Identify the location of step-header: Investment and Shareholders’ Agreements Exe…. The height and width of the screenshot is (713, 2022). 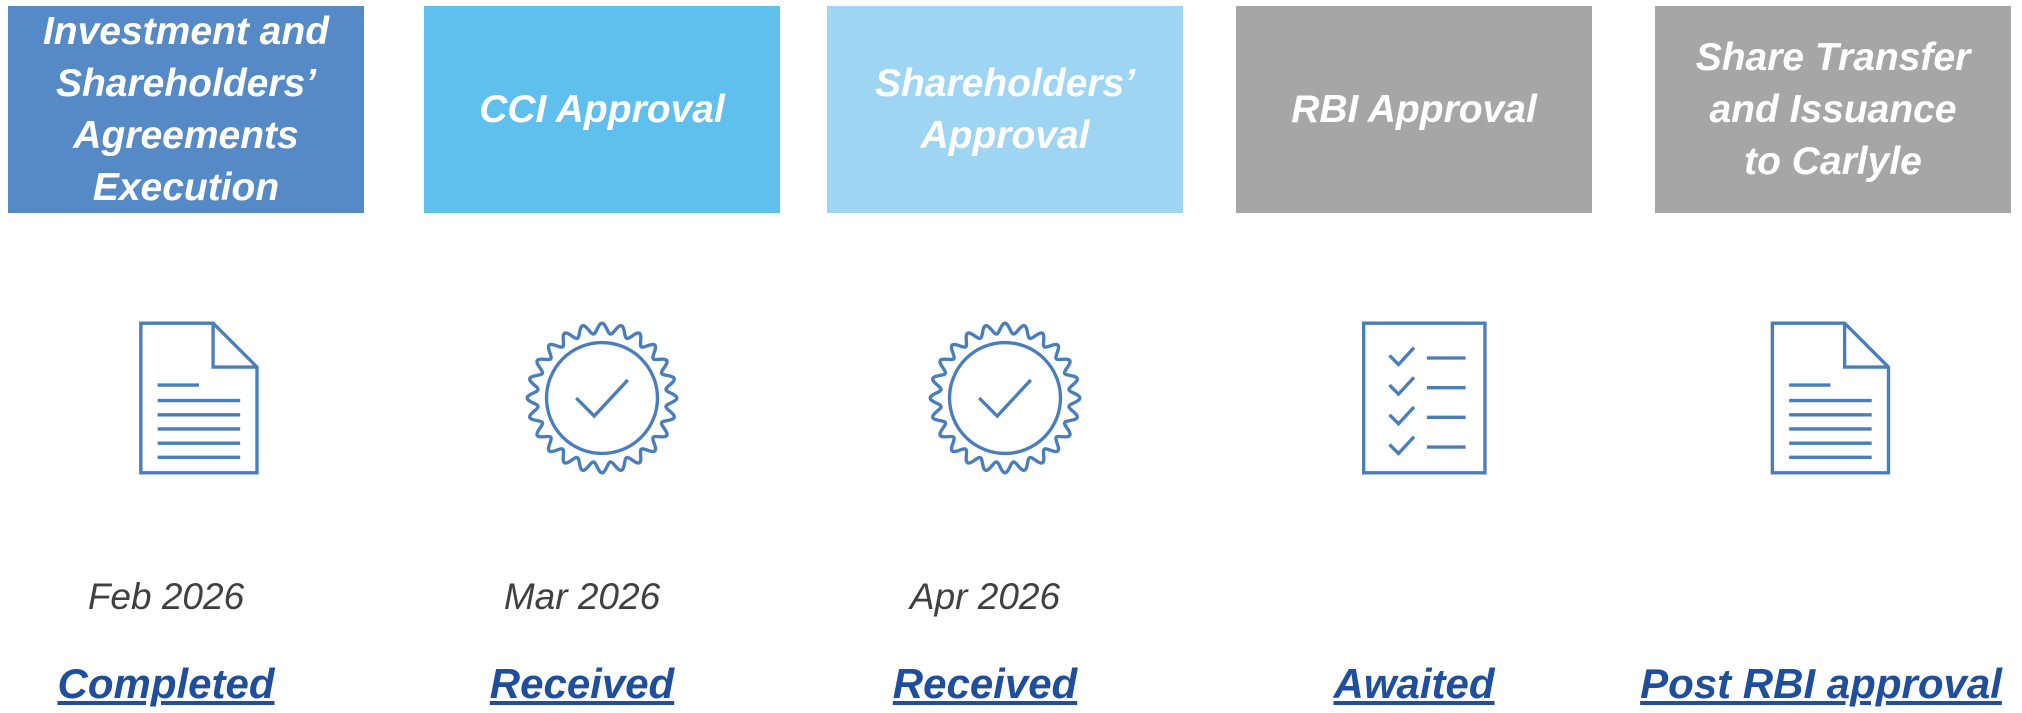
(186, 109).